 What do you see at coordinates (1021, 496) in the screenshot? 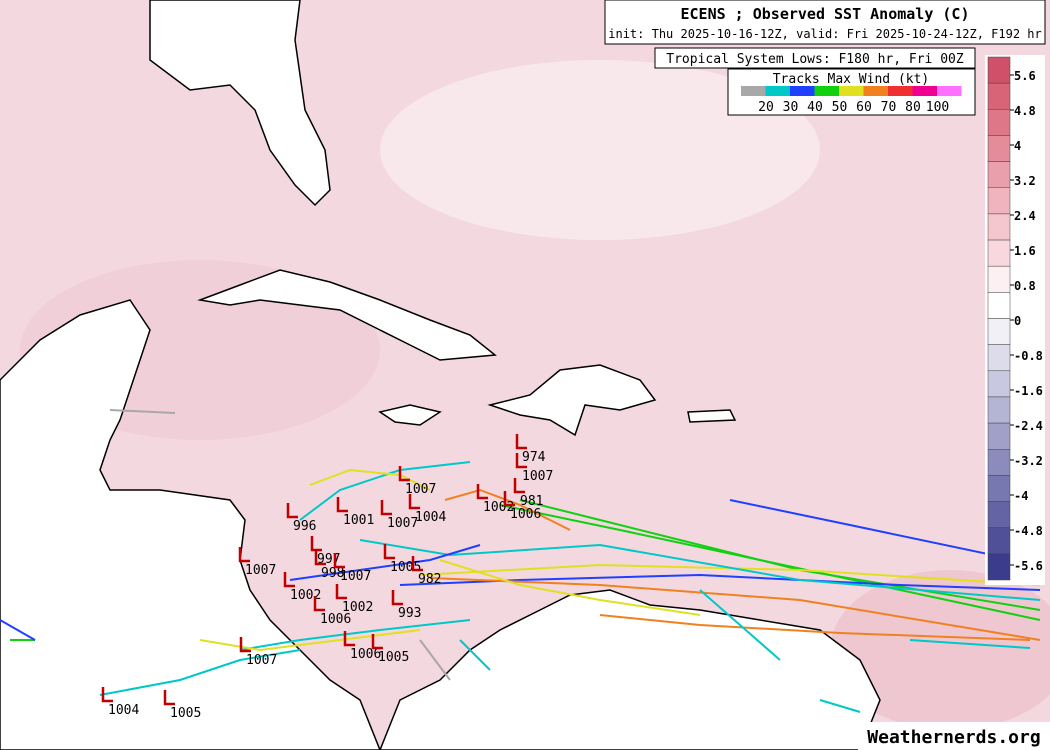
I see `colorbar-label: -4` at bounding box center [1021, 496].